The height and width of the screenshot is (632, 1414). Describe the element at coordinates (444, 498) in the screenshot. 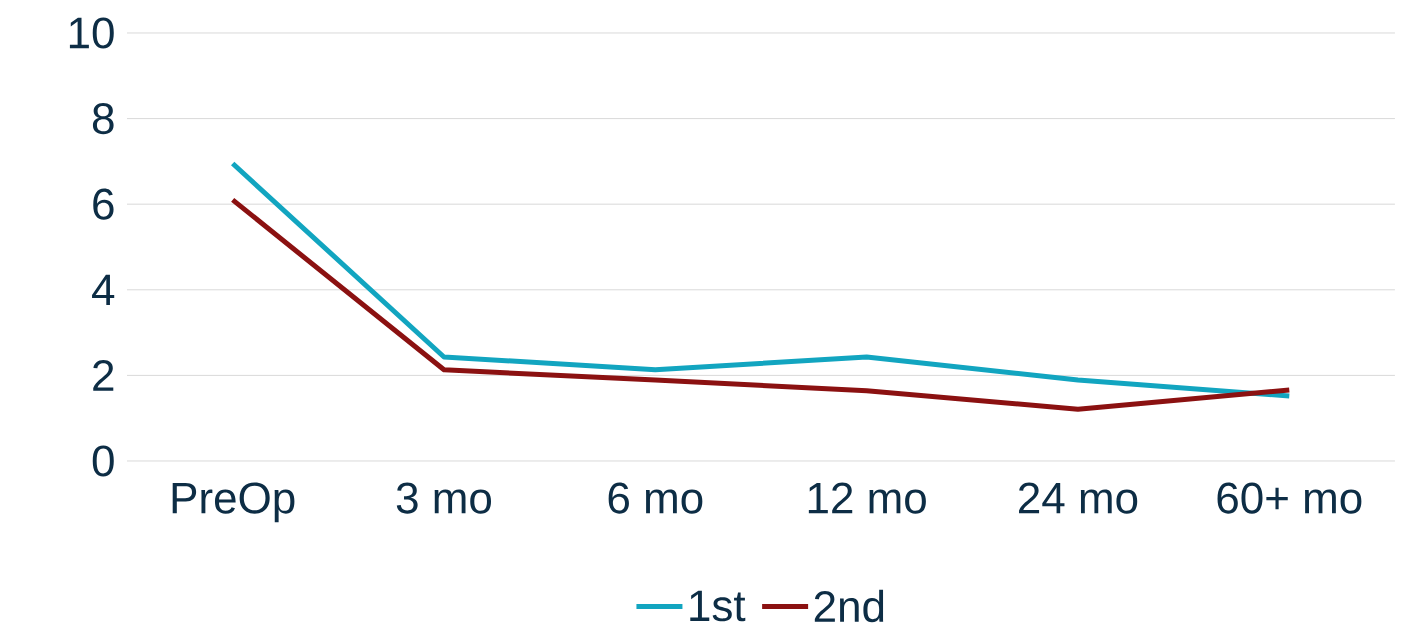

I see `x-tick-label: 3 mo` at that location.